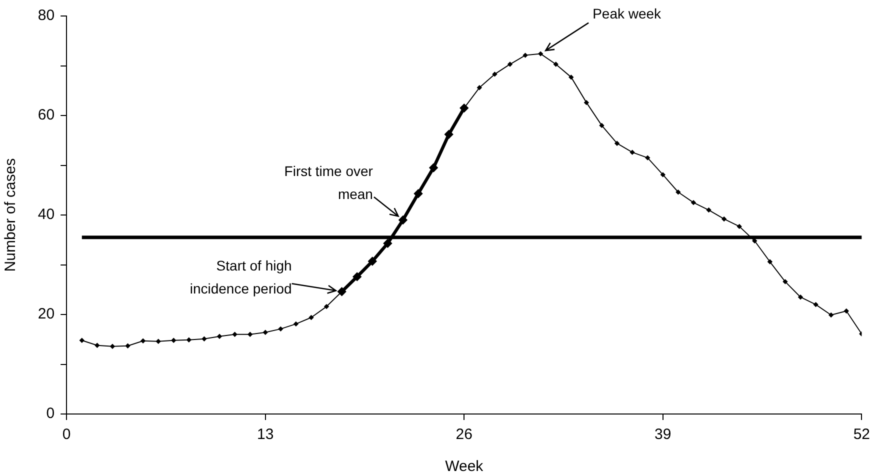  I want to click on annotation: Start of high incidence period, so click(241, 276).